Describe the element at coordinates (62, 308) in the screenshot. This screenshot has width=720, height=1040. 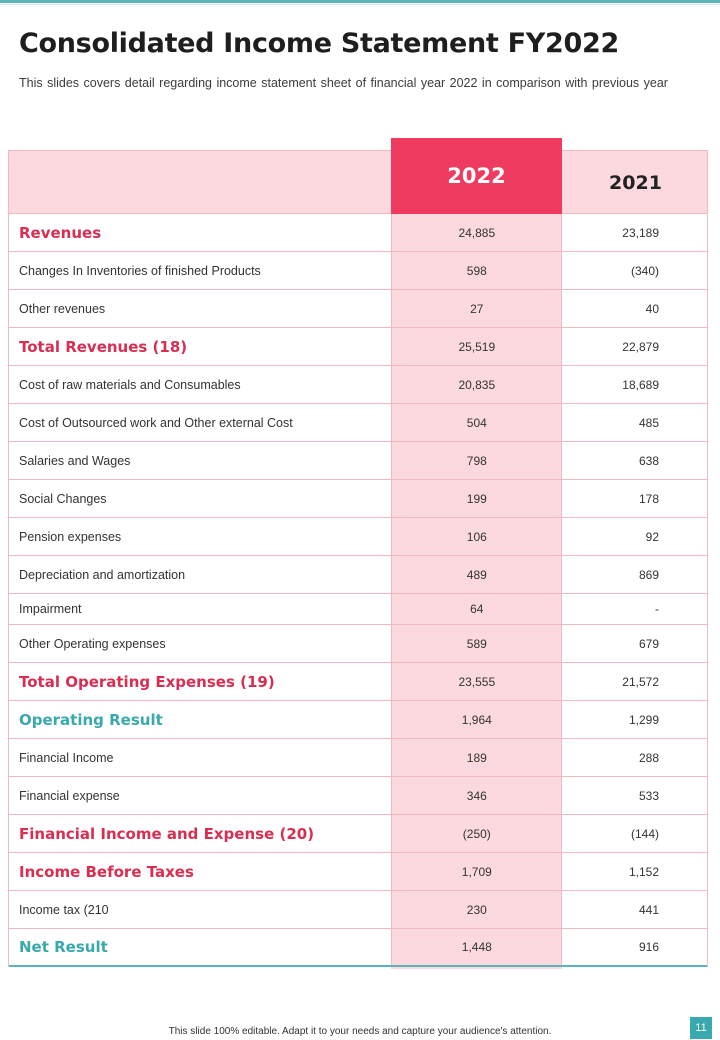
I see `row-label: Other revenues` at that location.